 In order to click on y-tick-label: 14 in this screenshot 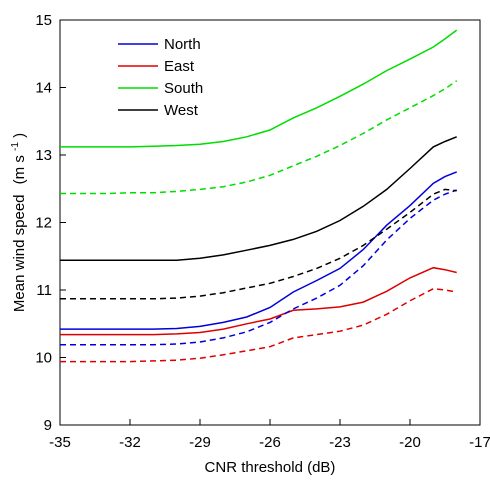, I will do `click(43, 88)`.